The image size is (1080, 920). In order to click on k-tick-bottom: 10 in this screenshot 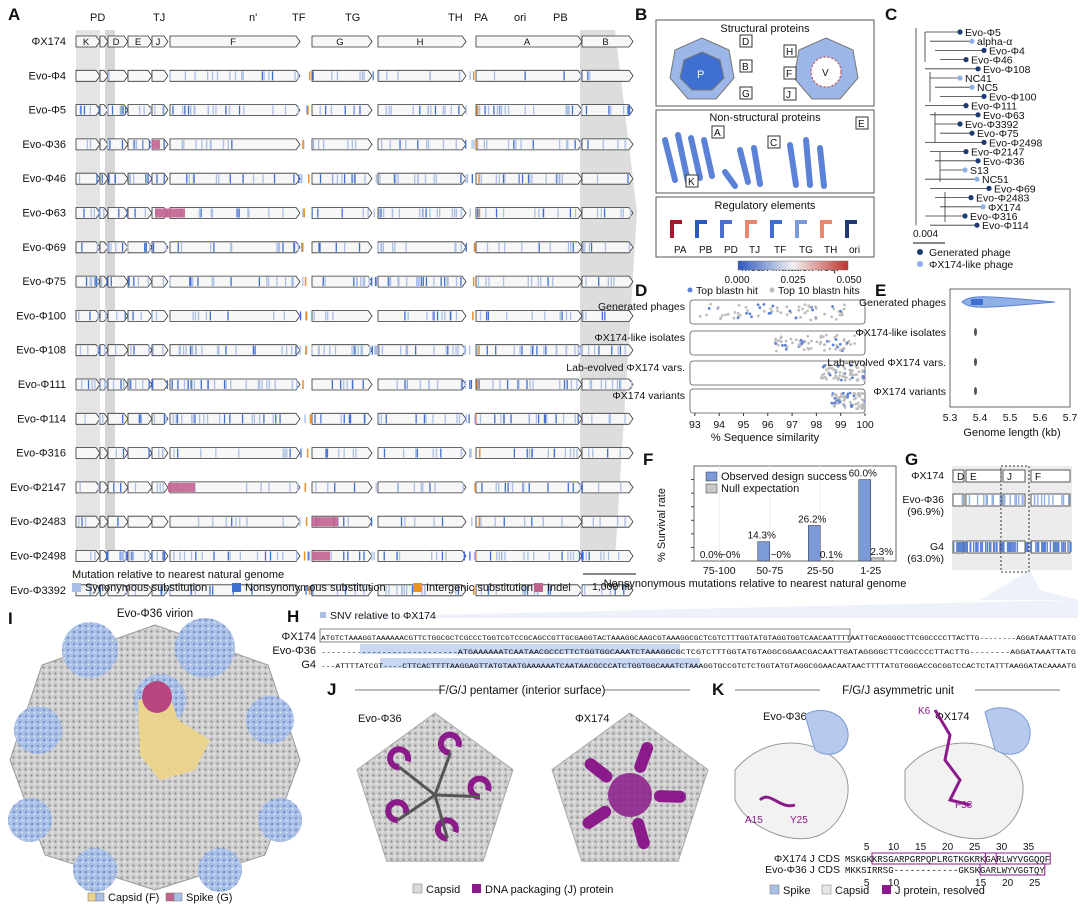, I will do `click(894, 883)`.